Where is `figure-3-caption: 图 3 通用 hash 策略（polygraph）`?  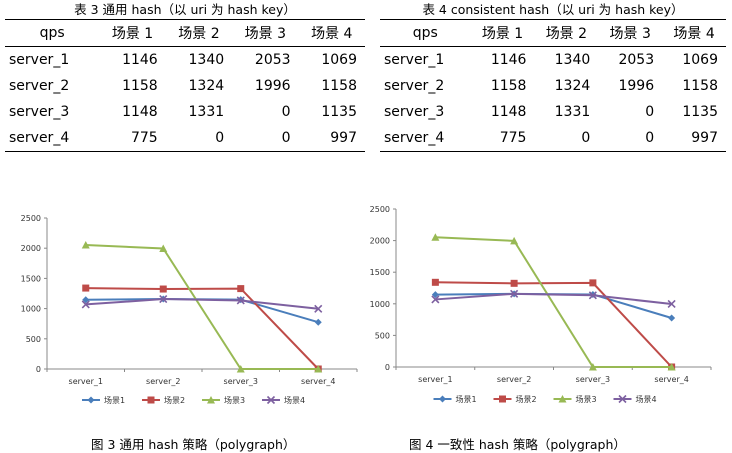
figure-3-caption: 图 3 通用 hash 策略（polygraph） is located at coordinates (193, 444).